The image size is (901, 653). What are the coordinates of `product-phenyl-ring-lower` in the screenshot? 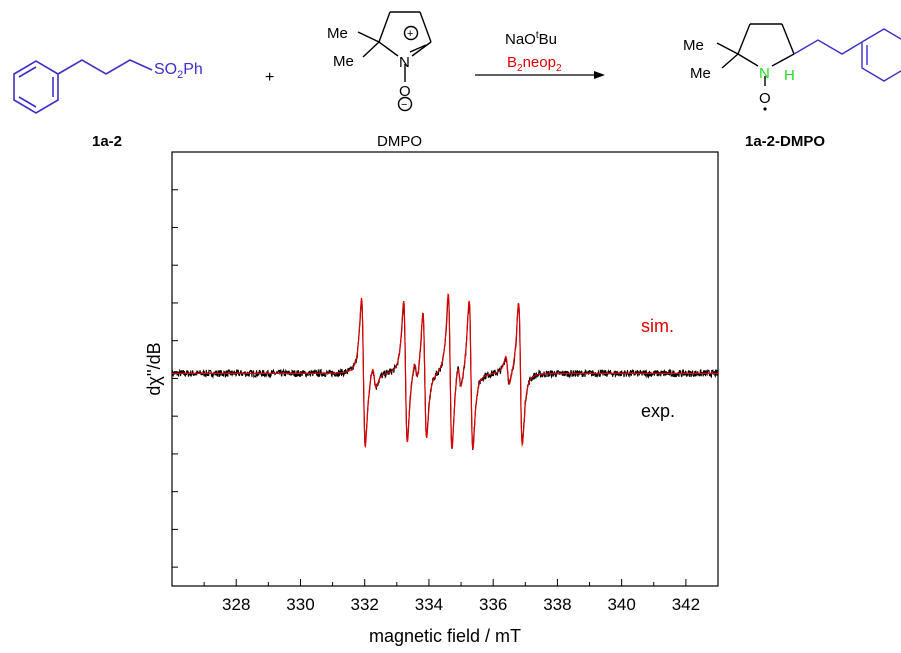 It's located at (881, 62).